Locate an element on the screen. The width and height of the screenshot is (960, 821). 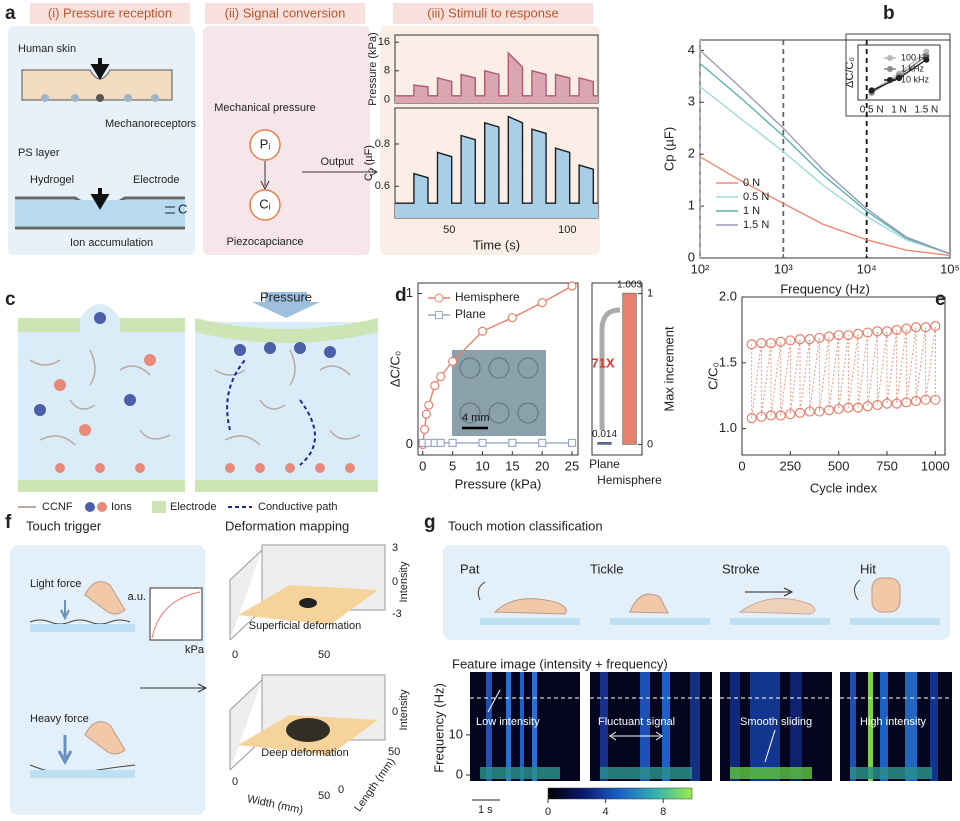
label: Pressure is located at coordinates (286, 296).